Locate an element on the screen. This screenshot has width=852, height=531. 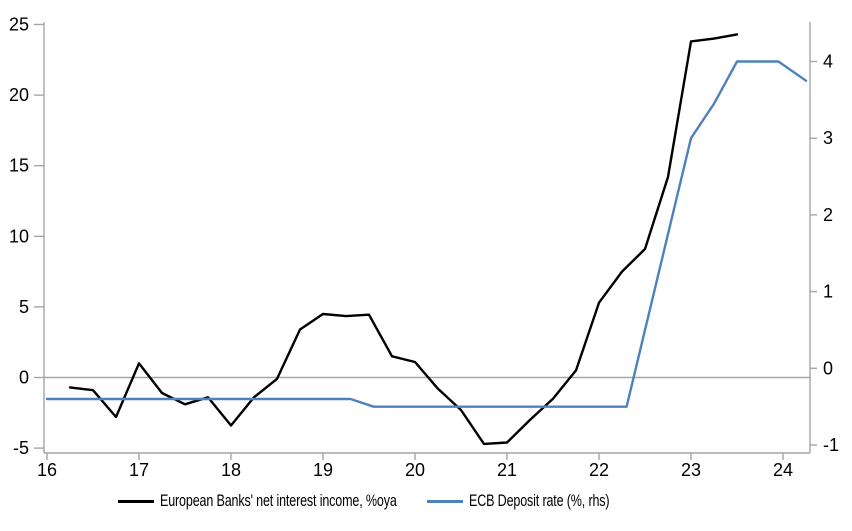
right-axis-tick-label: 1 is located at coordinates (828, 292).